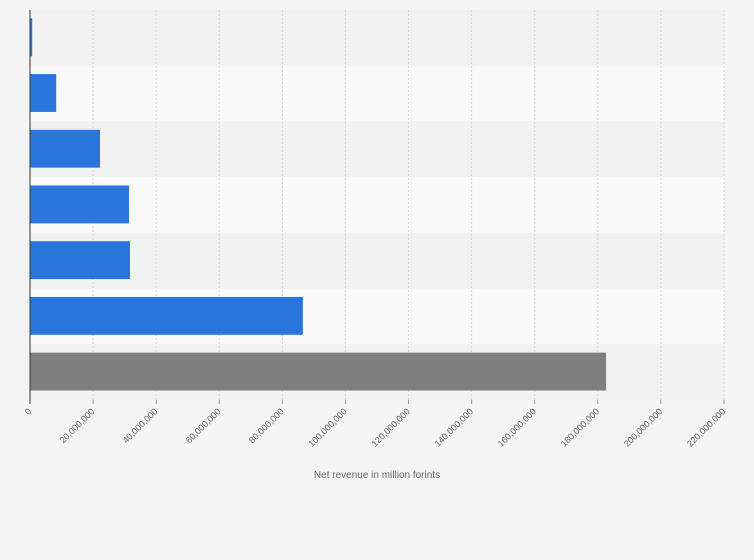 The width and height of the screenshot is (754, 560). What do you see at coordinates (77, 425) in the screenshot?
I see `x-tick-label: 20,000,000` at bounding box center [77, 425].